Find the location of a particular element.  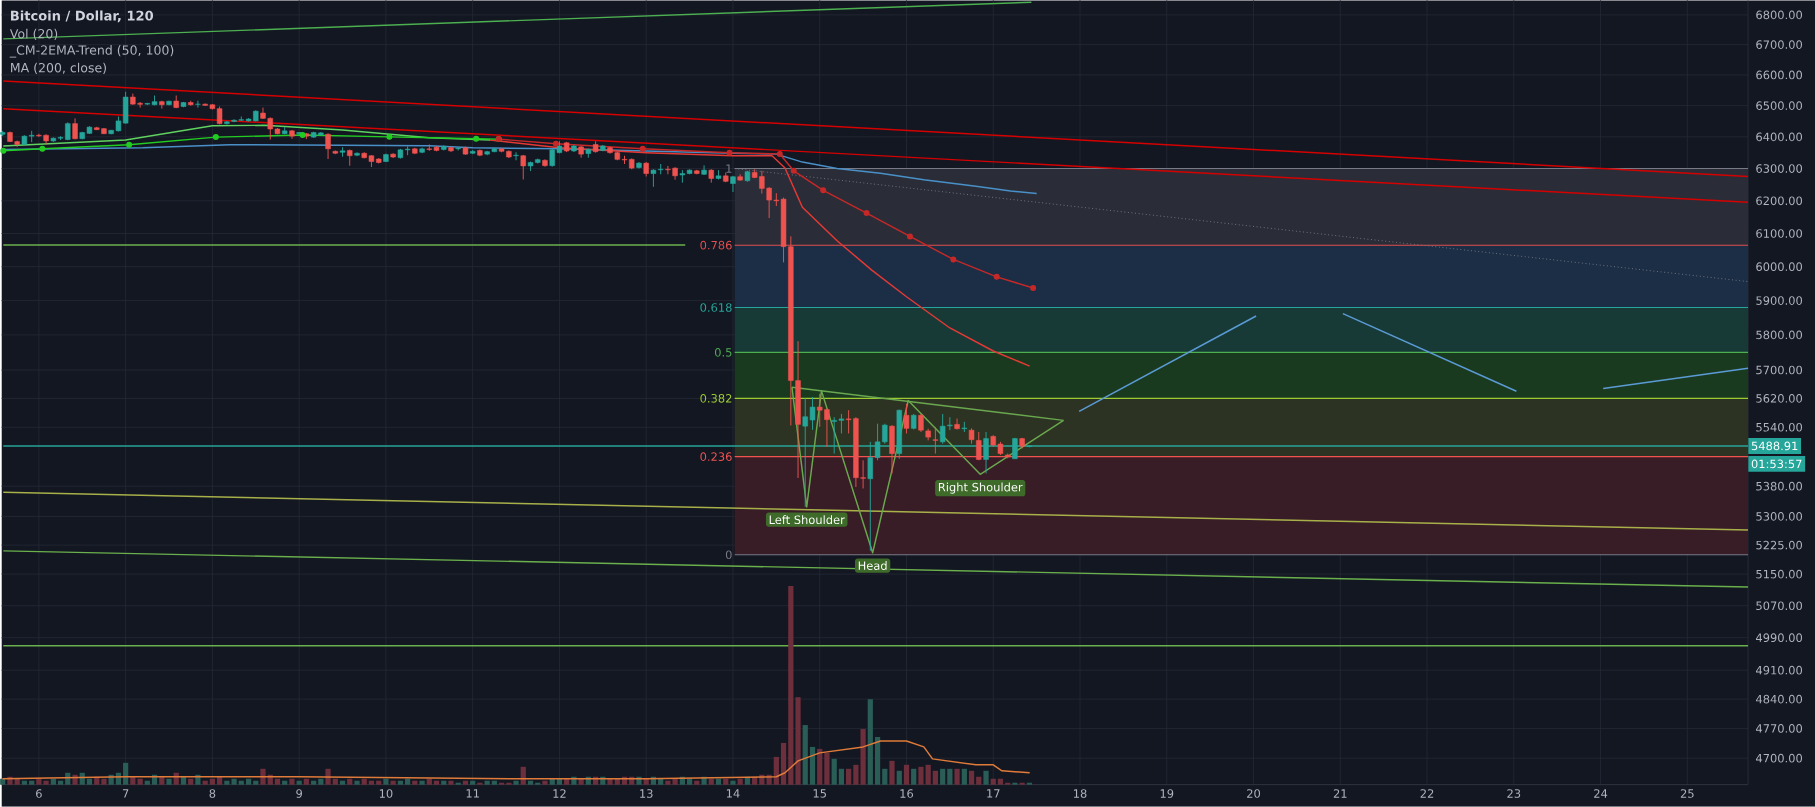

y-tick-label: 5900.00 is located at coordinates (1779, 301).